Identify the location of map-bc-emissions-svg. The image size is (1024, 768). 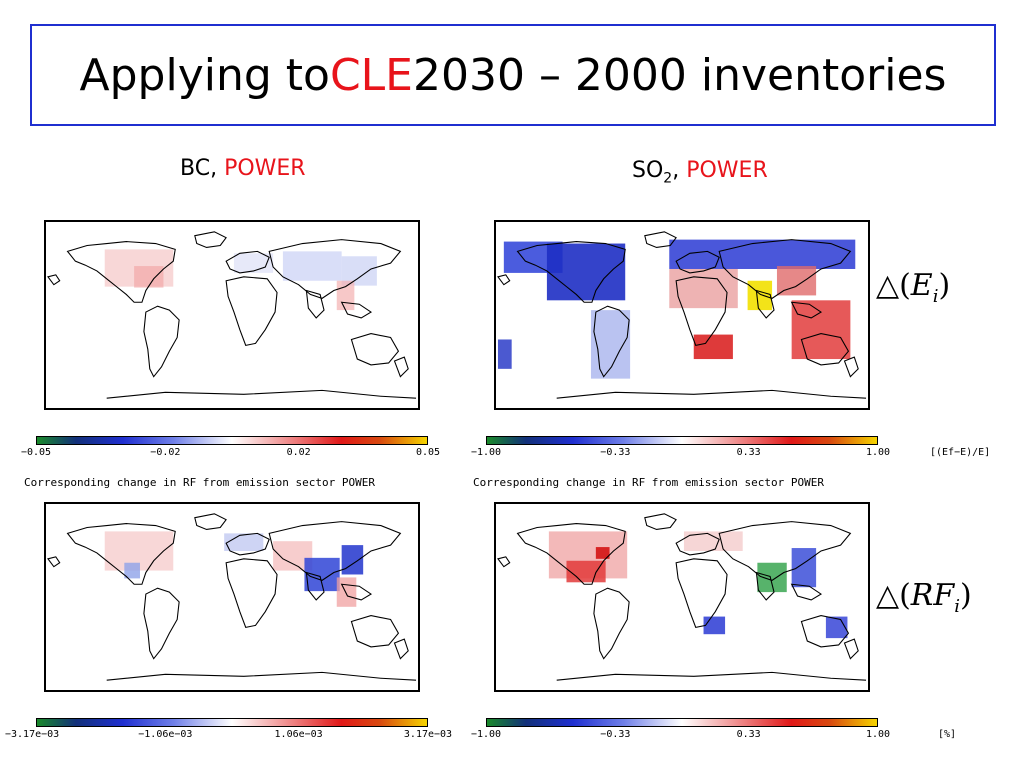
(232, 315).